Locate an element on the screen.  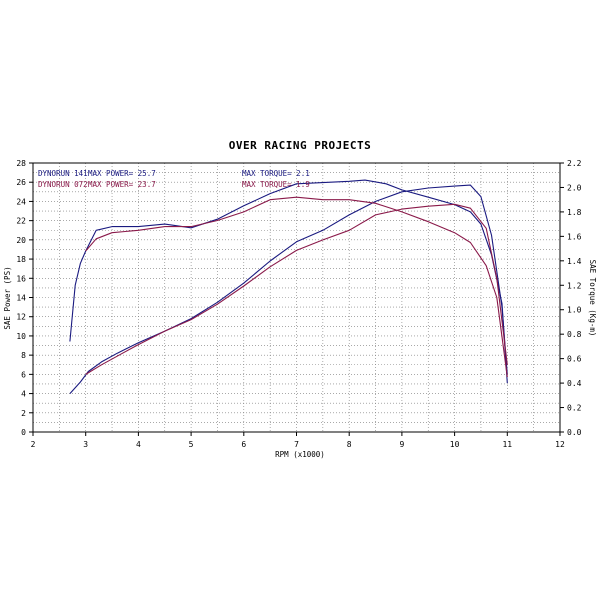
y-tick-label: 8 is located at coordinates (23, 355).